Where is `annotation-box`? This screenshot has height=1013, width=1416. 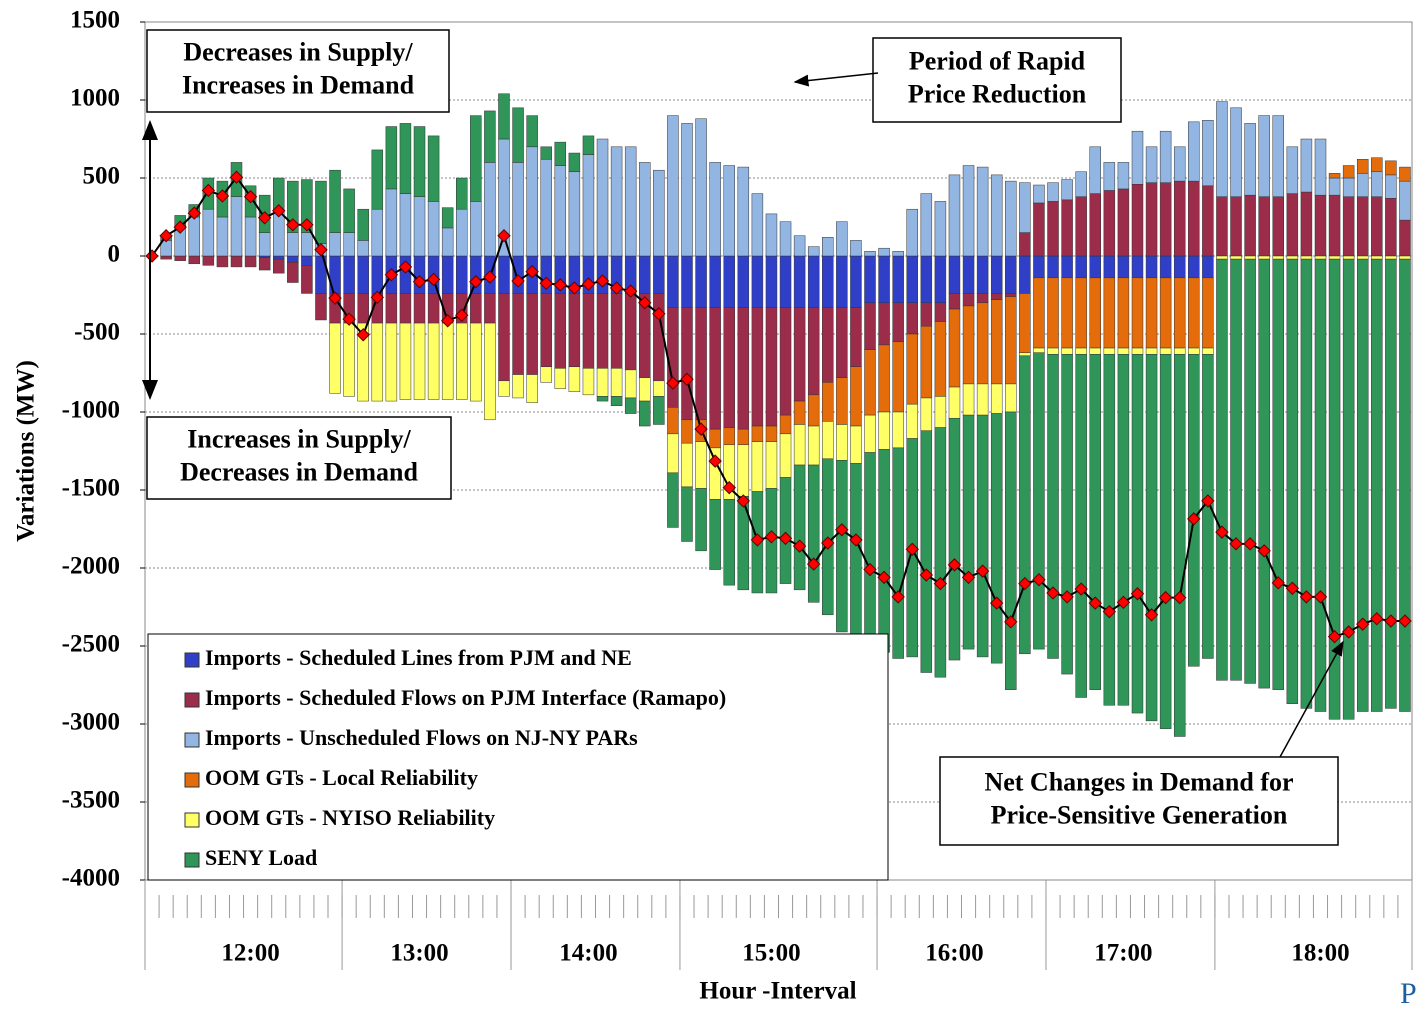 annotation-box is located at coordinates (298, 71).